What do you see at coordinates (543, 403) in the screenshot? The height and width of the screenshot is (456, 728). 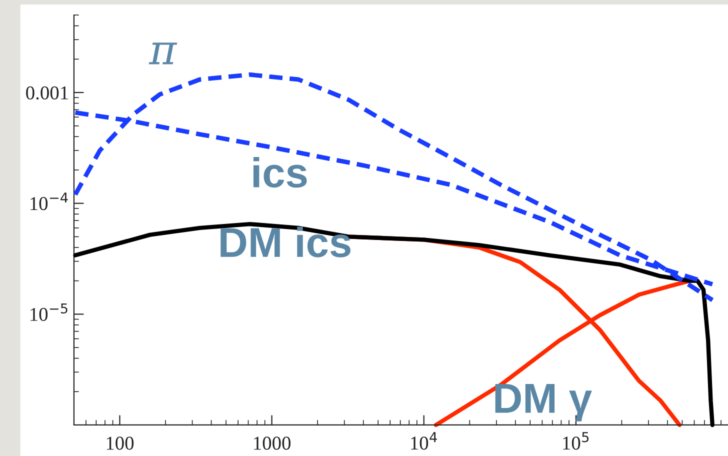 I see `series-label: DM γ` at bounding box center [543, 403].